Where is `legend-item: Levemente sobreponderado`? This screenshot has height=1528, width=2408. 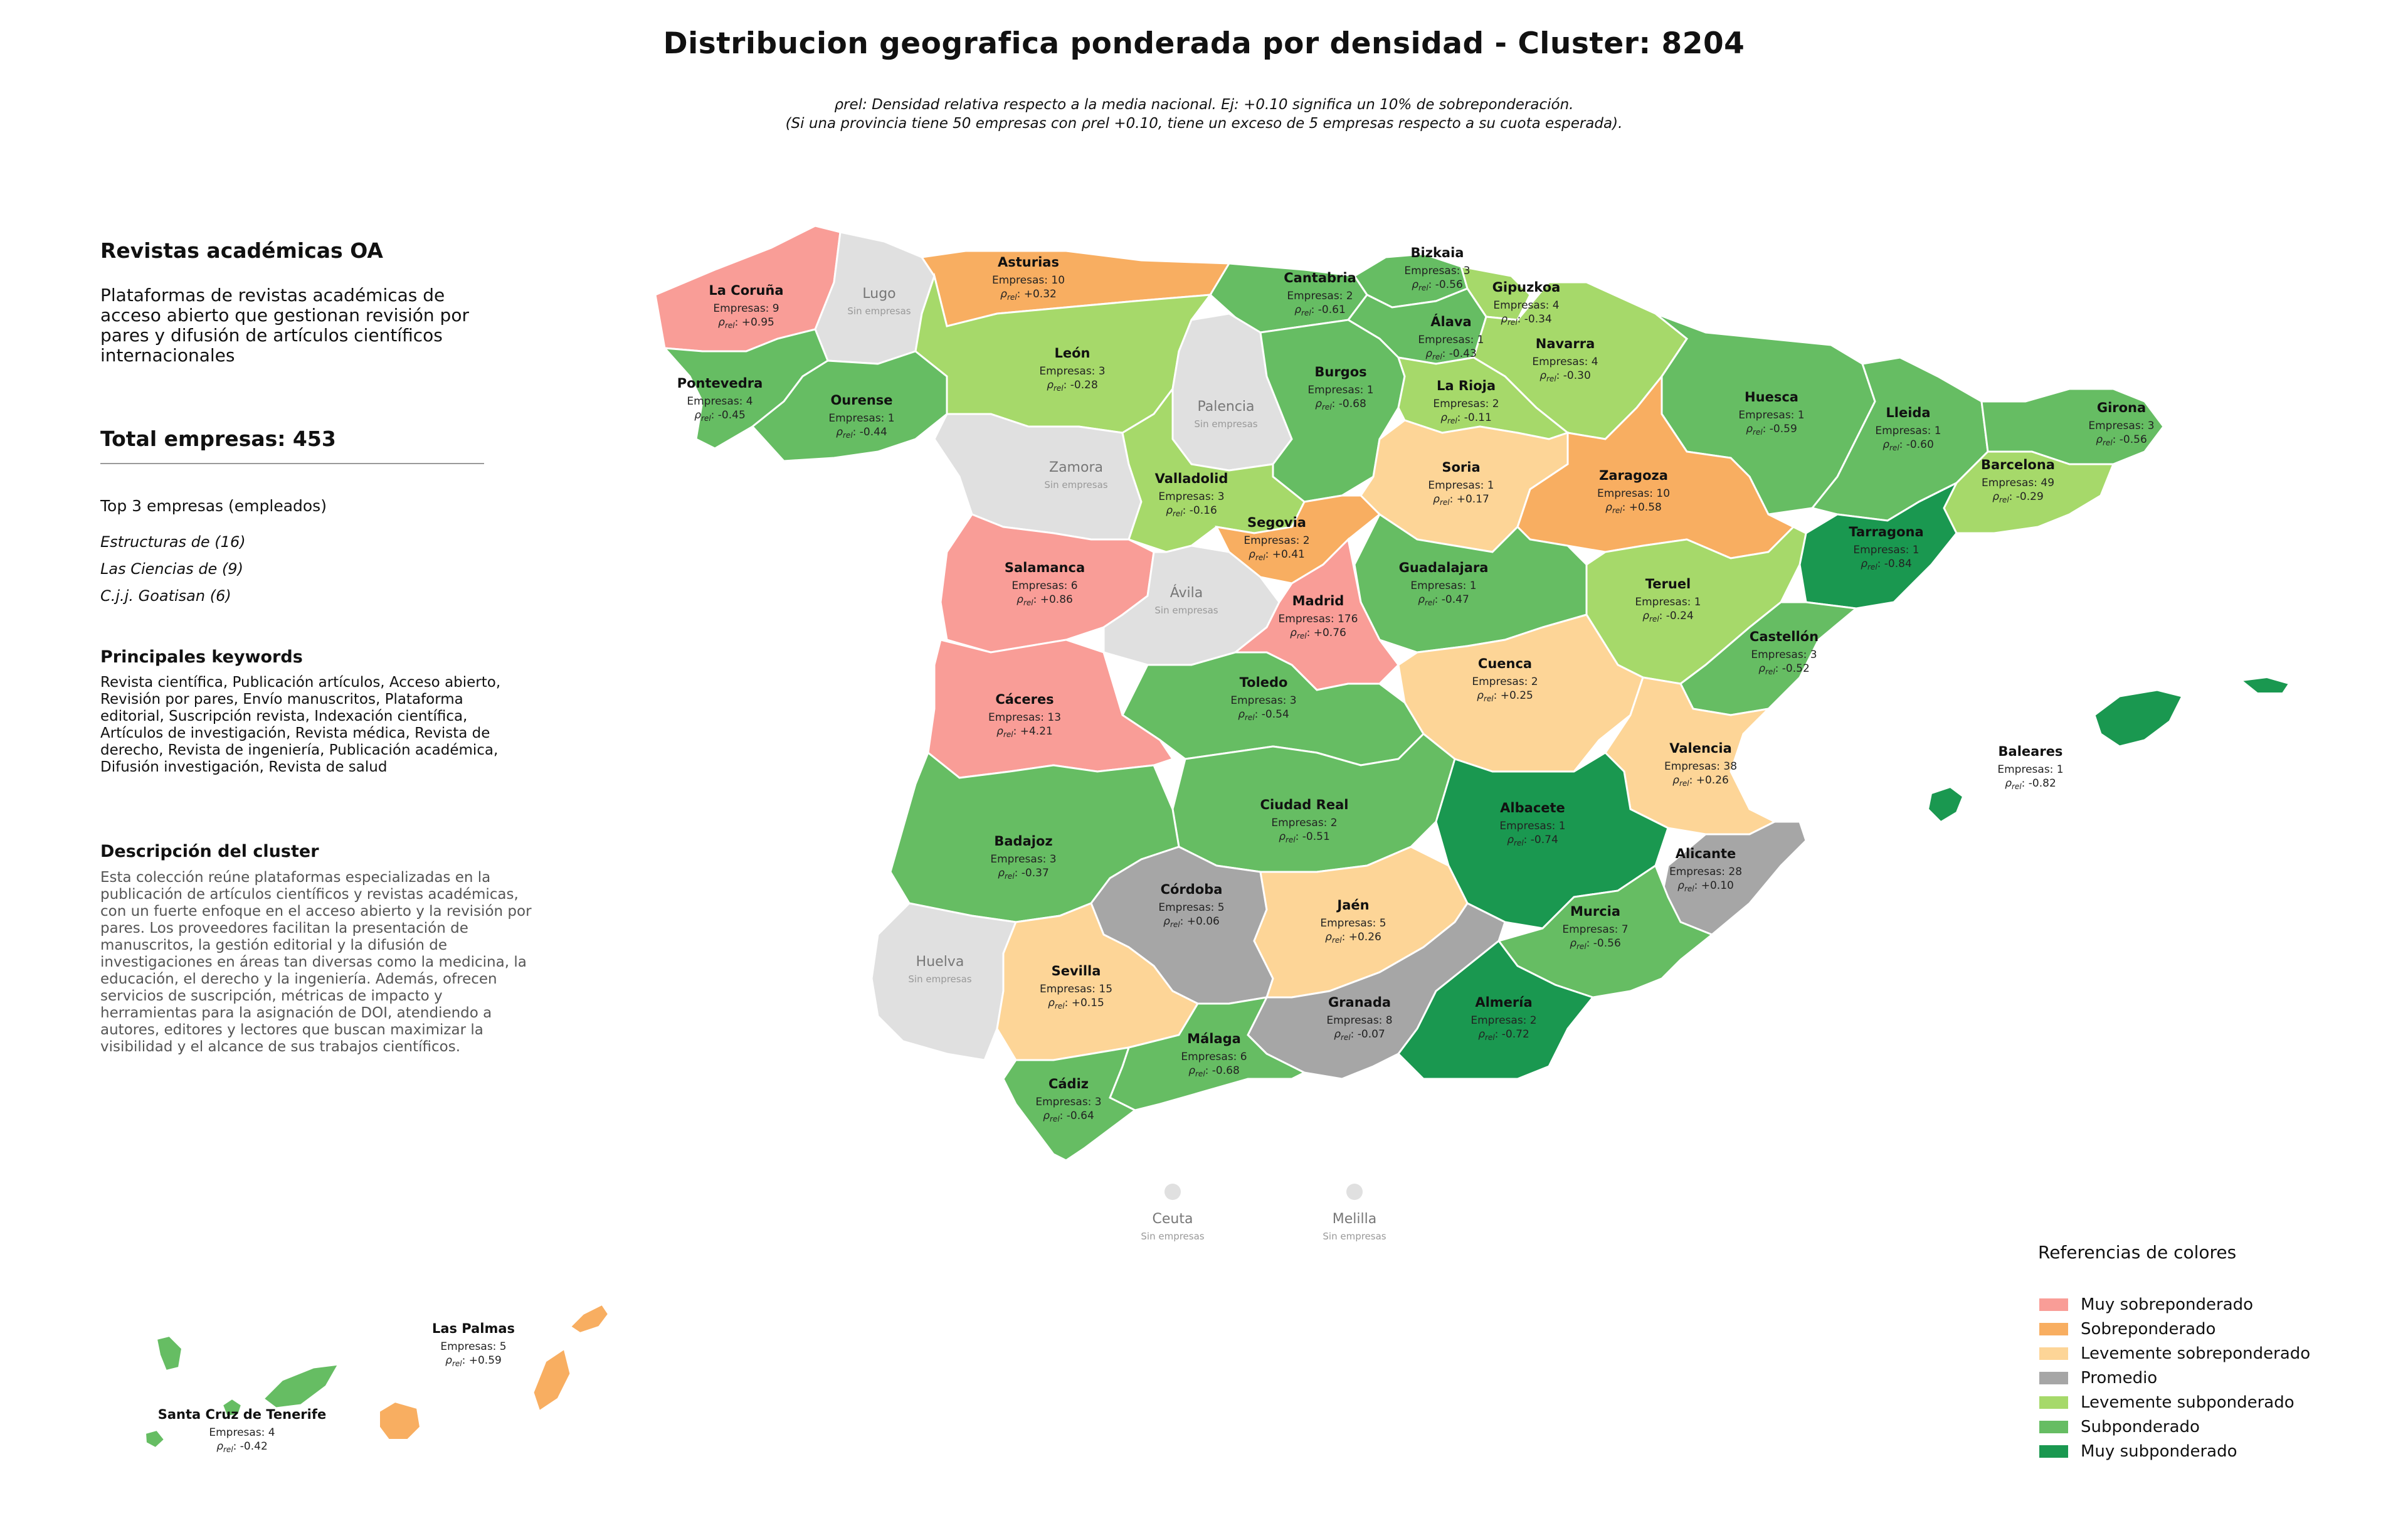
legend-item: Levemente sobreponderado is located at coordinates (2175, 1354).